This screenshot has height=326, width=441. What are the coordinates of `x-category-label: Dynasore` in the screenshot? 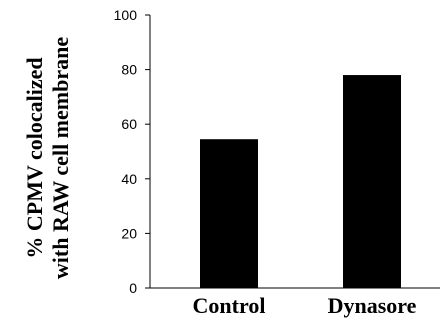 It's located at (372, 305).